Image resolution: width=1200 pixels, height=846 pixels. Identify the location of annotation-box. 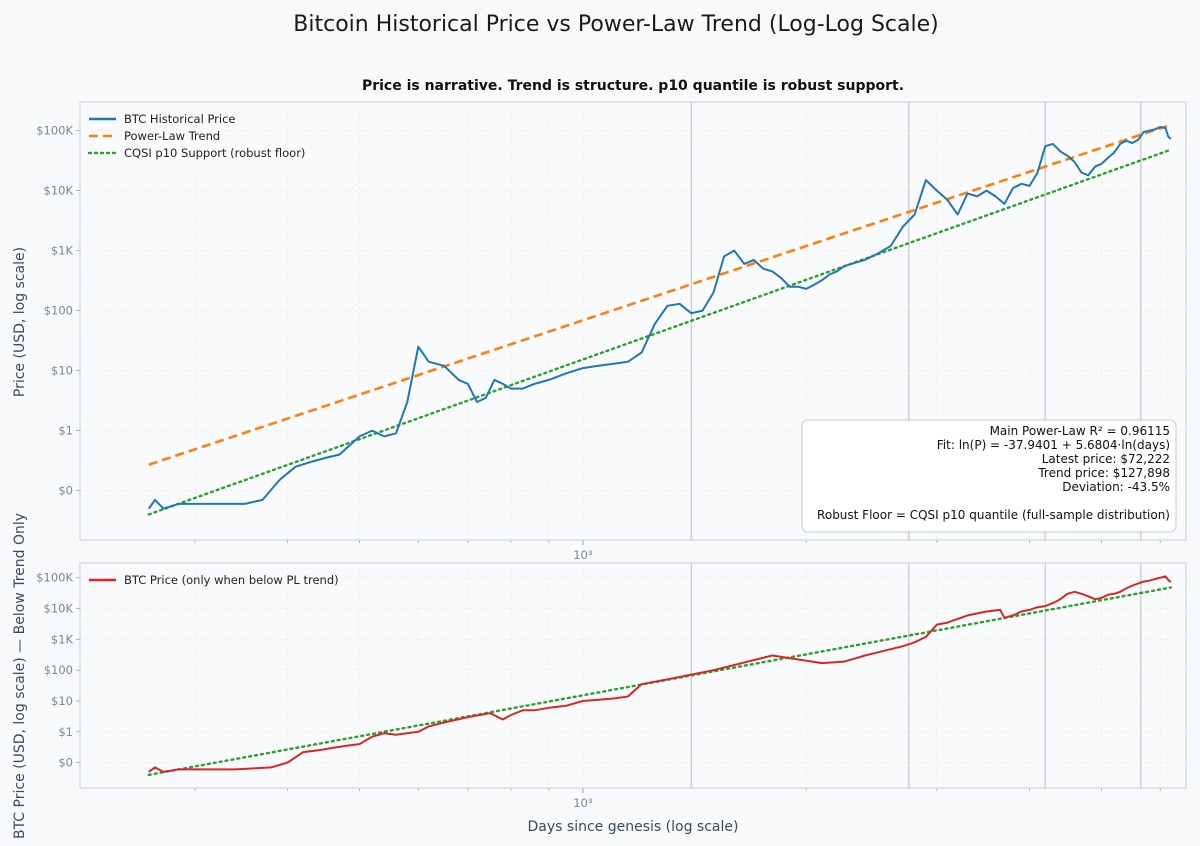
(989, 476).